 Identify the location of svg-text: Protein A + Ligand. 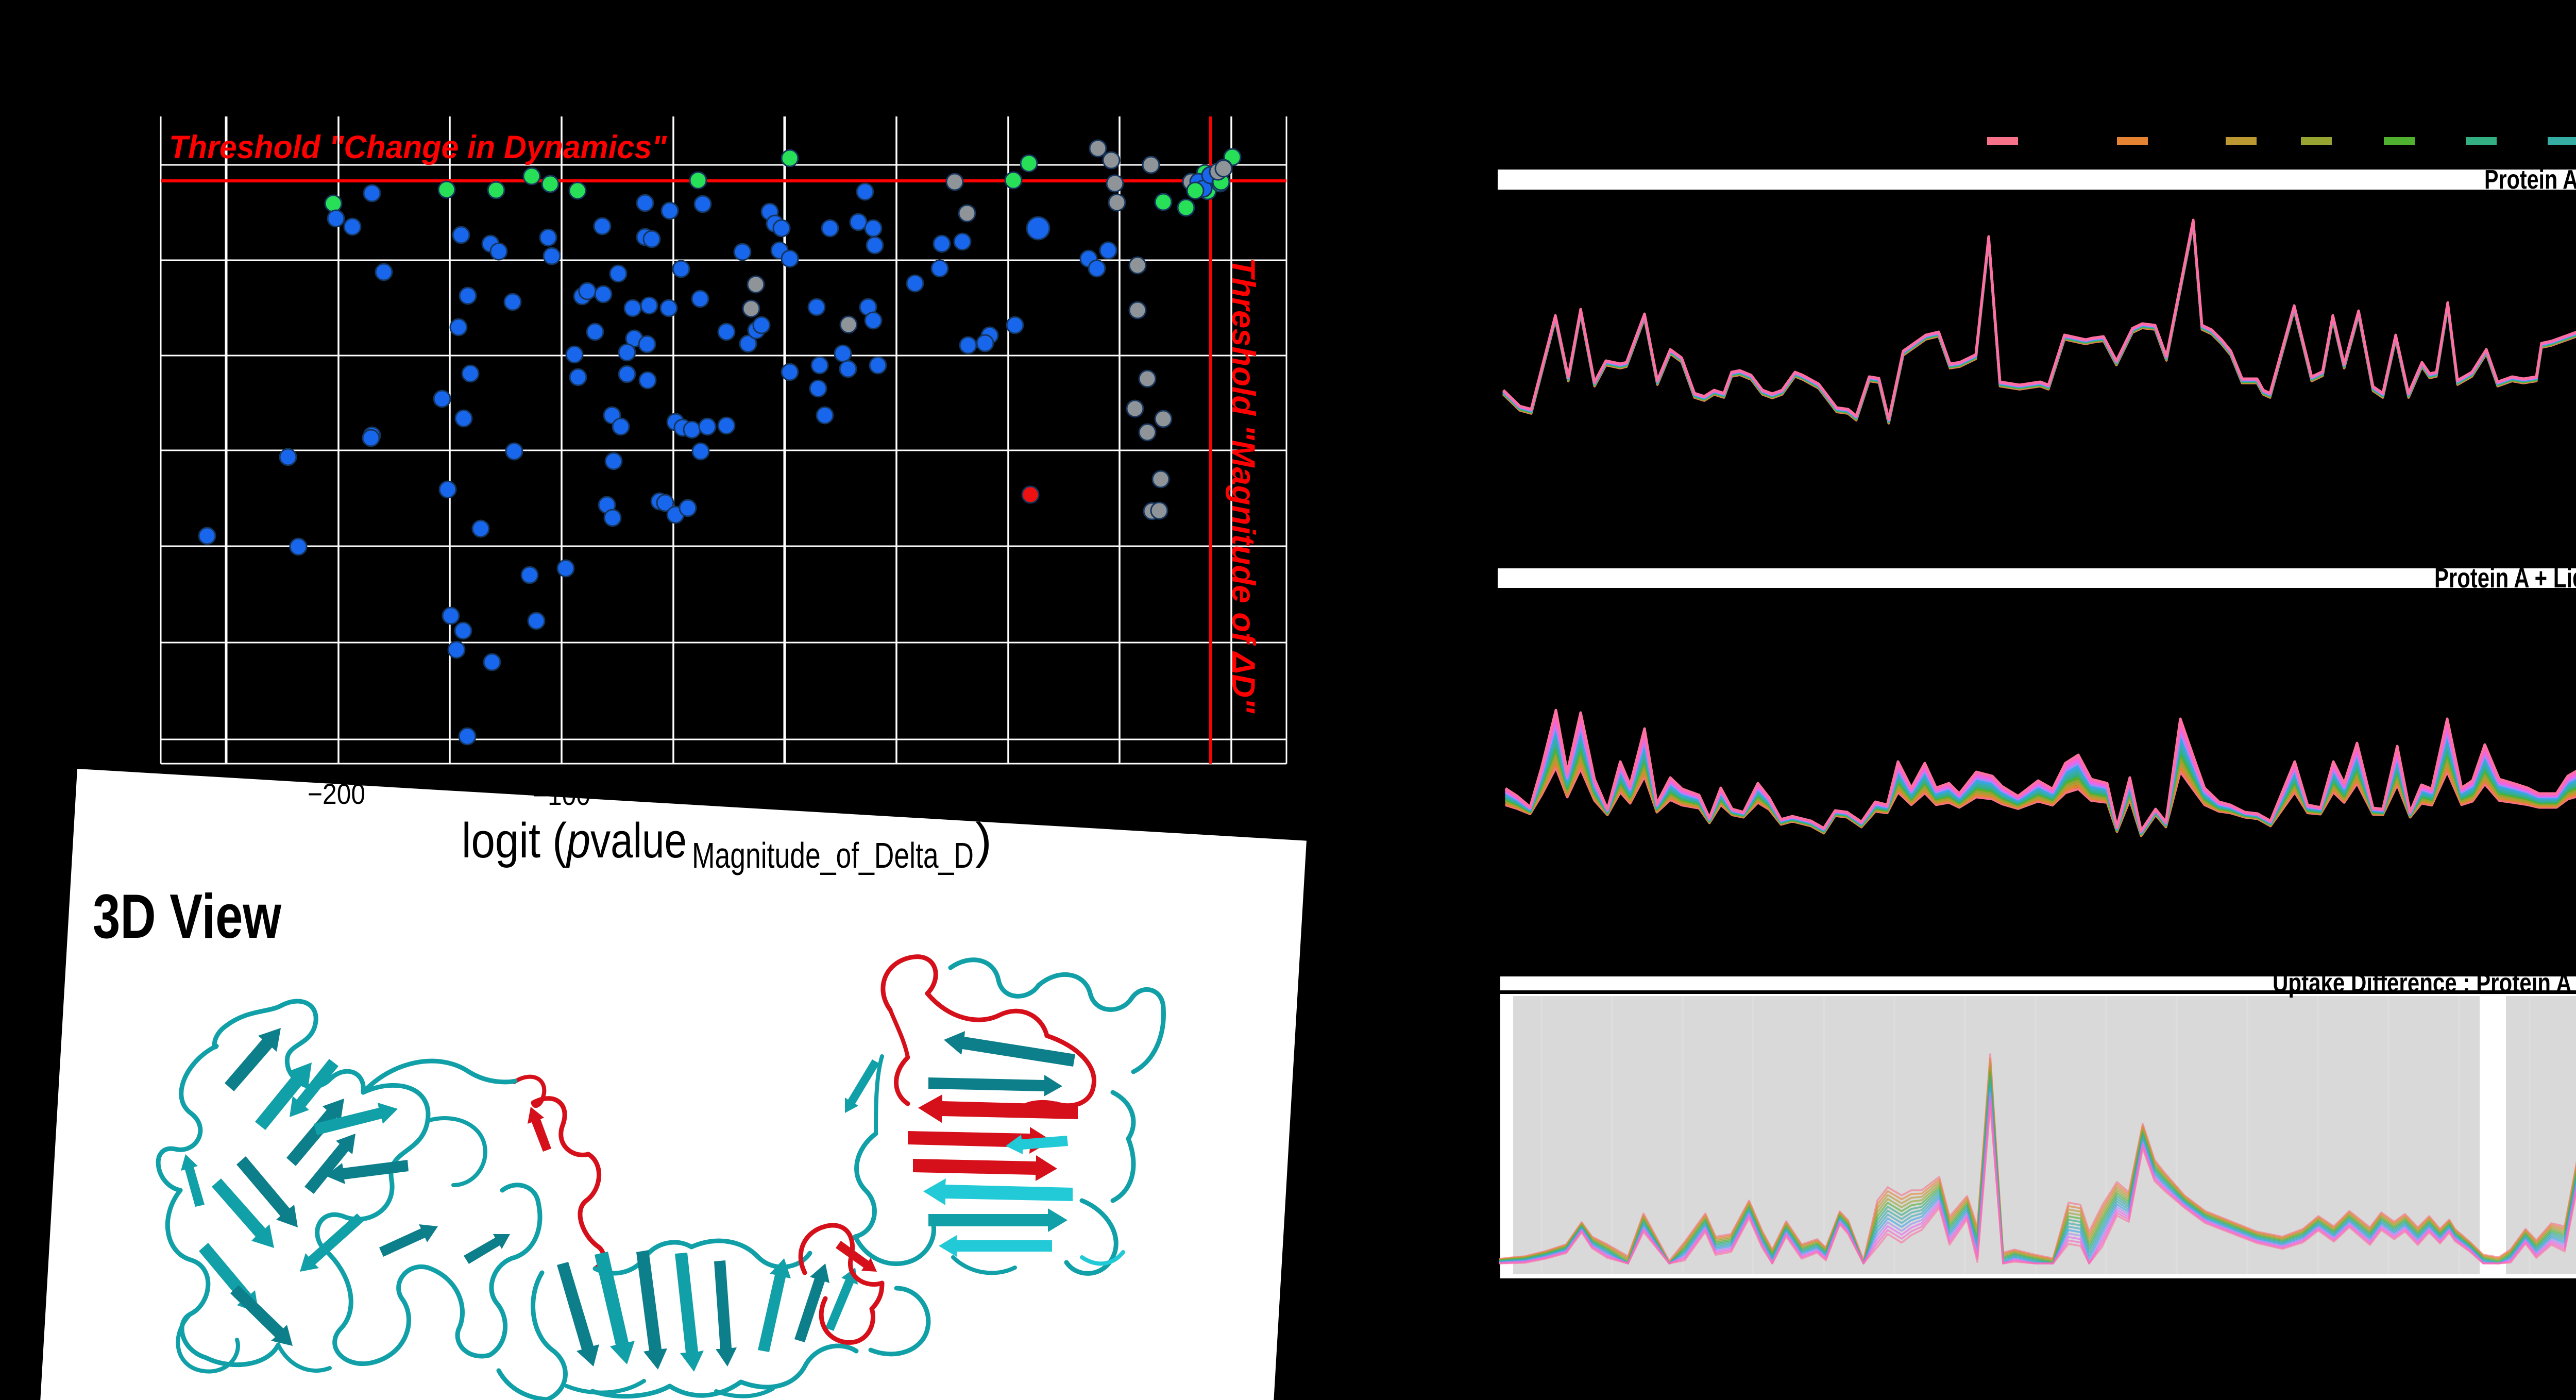
(2505, 578).